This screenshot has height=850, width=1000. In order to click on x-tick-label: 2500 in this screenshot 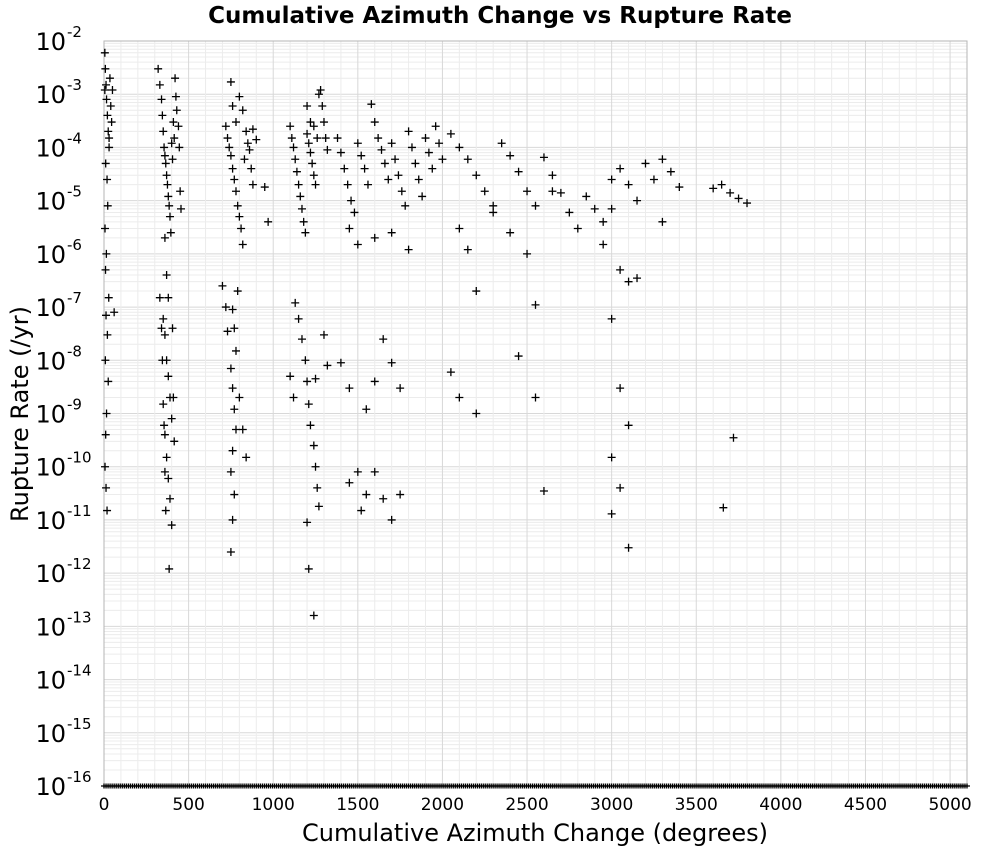, I will do `click(526, 805)`.